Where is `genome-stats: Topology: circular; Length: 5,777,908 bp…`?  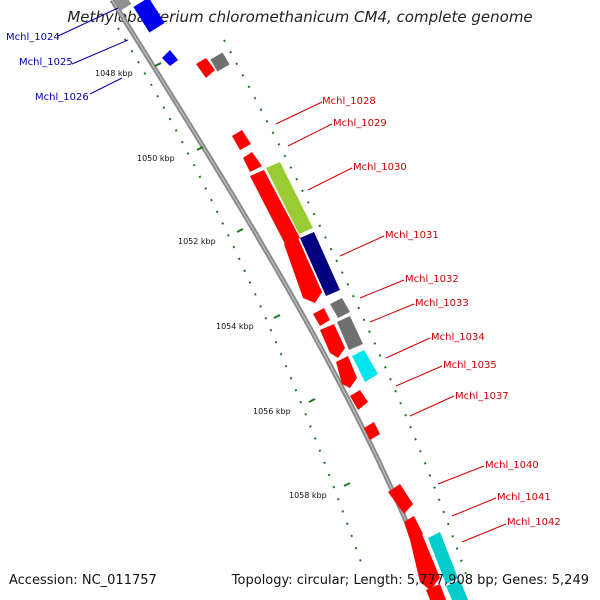 genome-stats: Topology: circular; Length: 5,777,908 bp… is located at coordinates (410, 580).